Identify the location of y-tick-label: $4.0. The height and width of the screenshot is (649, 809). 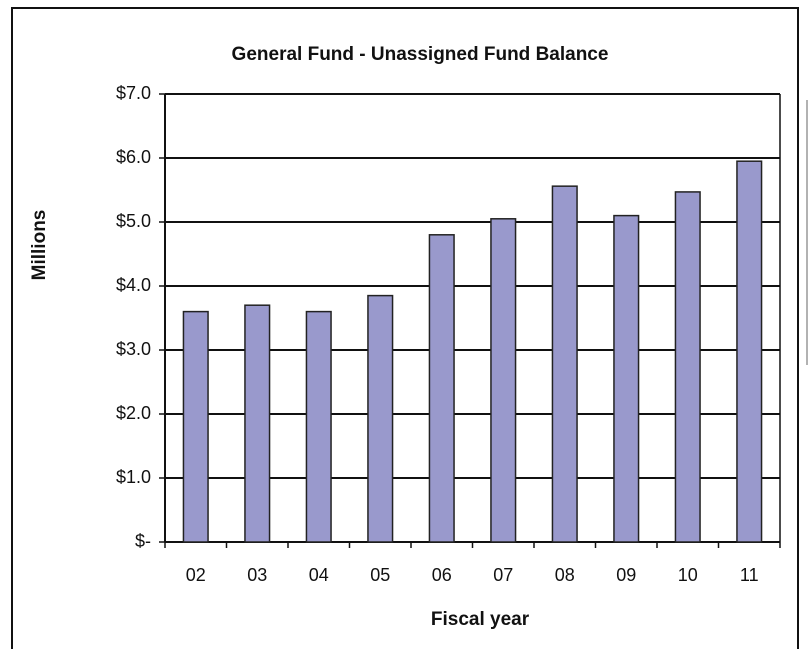
(133, 285).